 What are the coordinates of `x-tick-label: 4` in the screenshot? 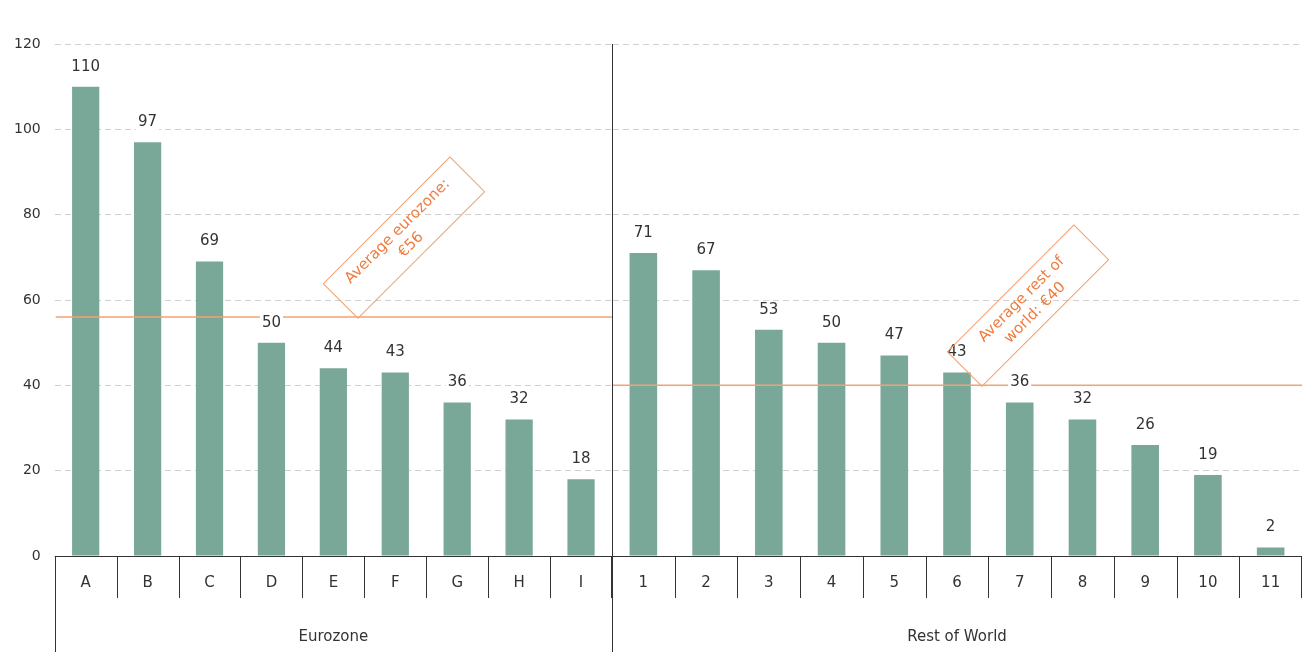 It's located at (831, 581).